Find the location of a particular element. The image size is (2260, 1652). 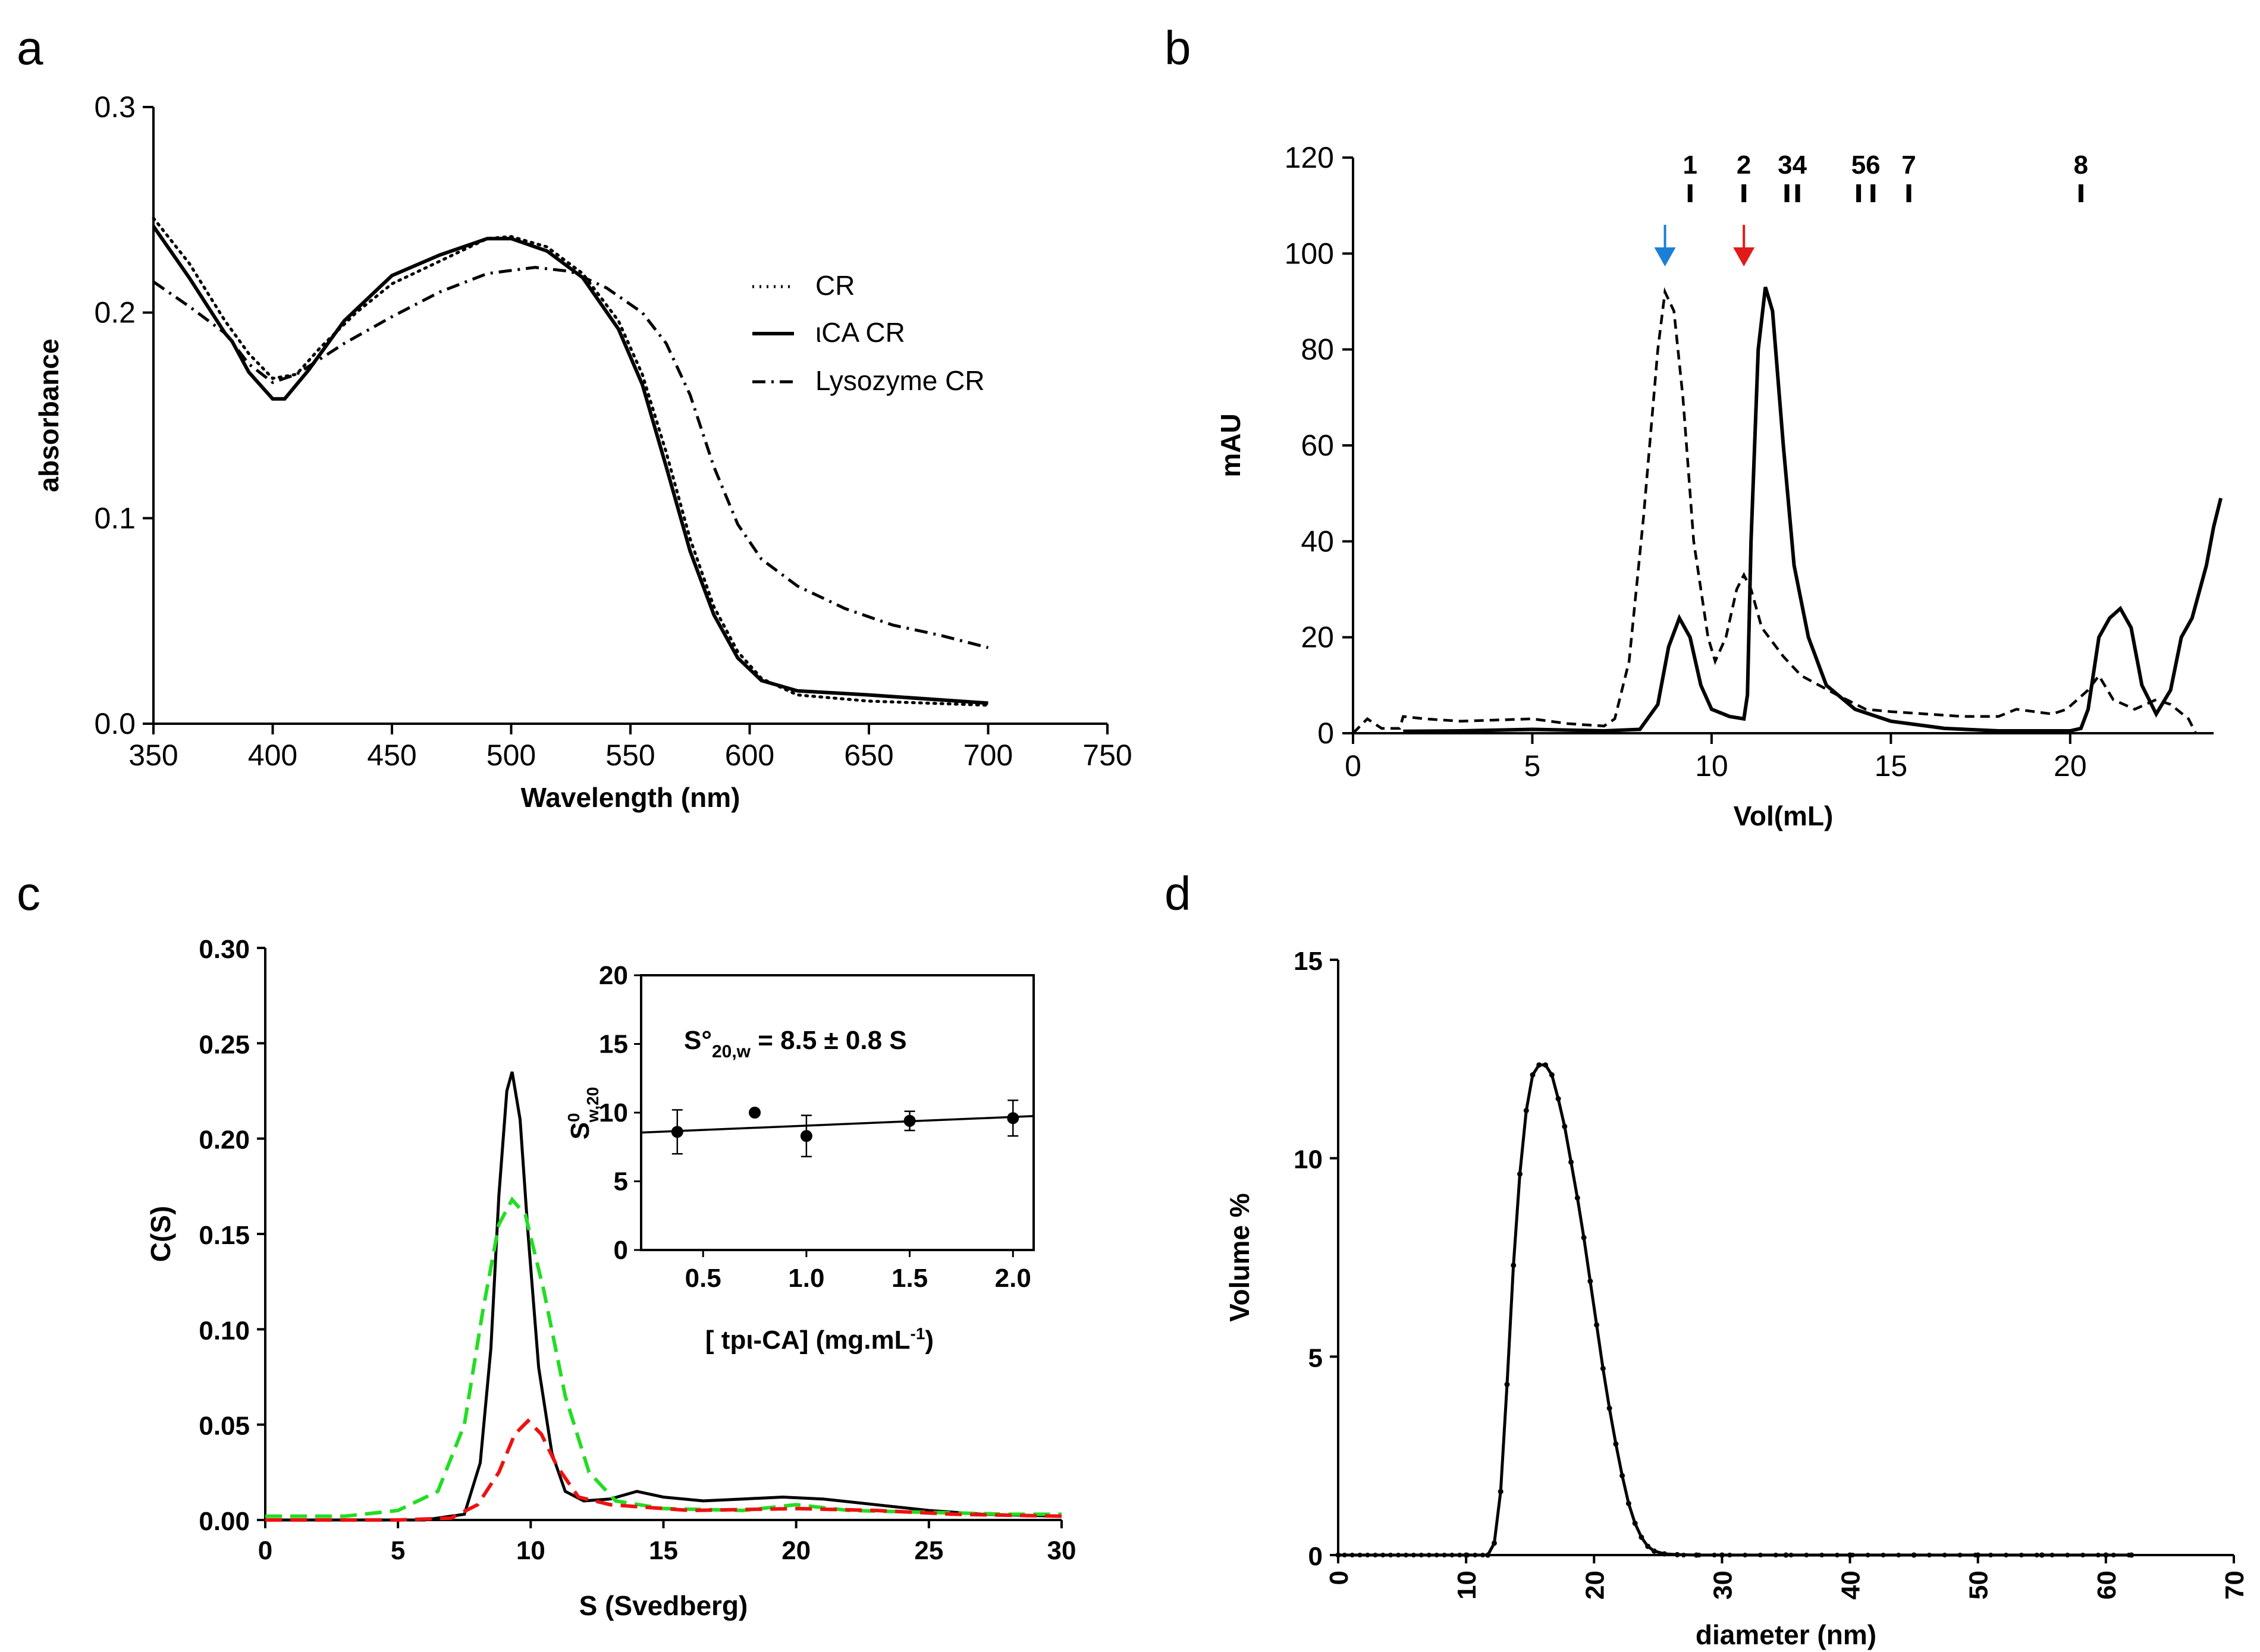

inset-y-title-sub: w,20 is located at coordinates (592, 1105).